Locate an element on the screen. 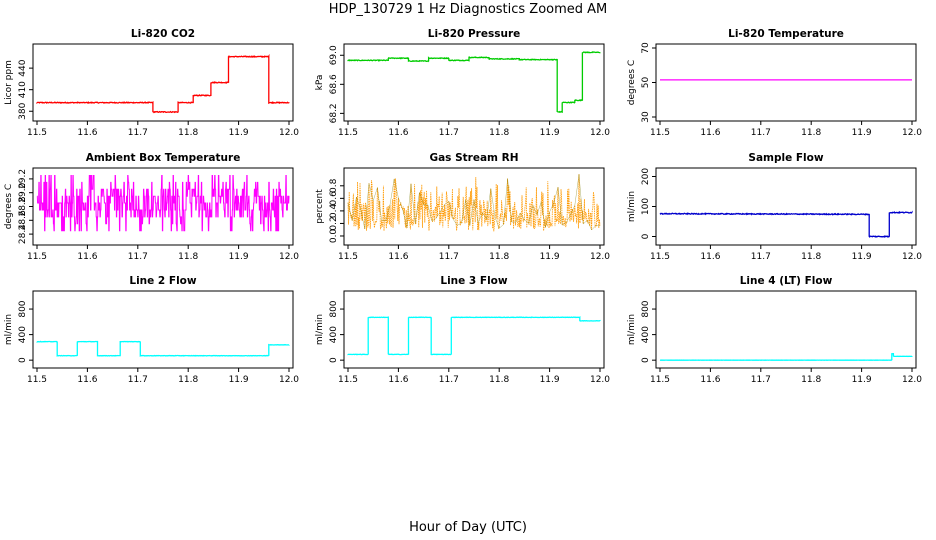 This screenshot has width=936, height=540. y-tick-label: 0.2 is located at coordinates (334, 223).